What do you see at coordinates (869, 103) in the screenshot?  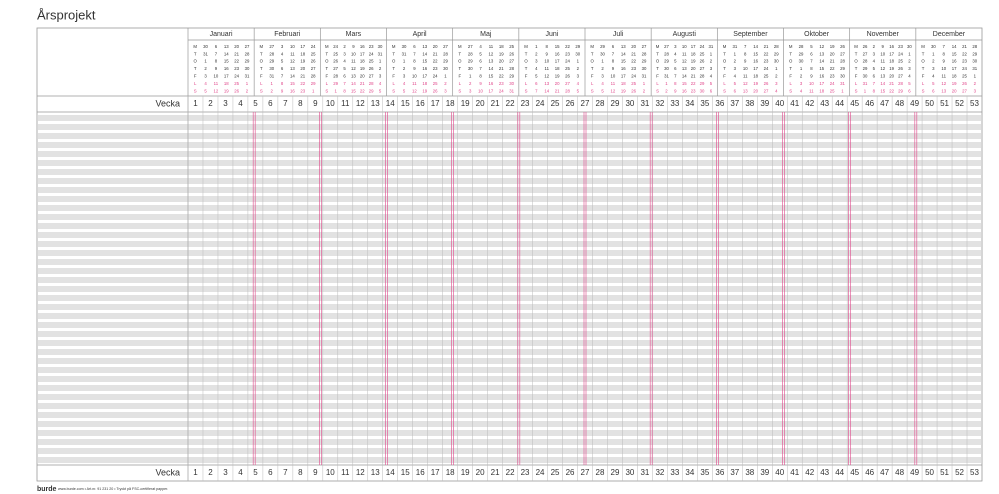 I see `week-number: 46` at bounding box center [869, 103].